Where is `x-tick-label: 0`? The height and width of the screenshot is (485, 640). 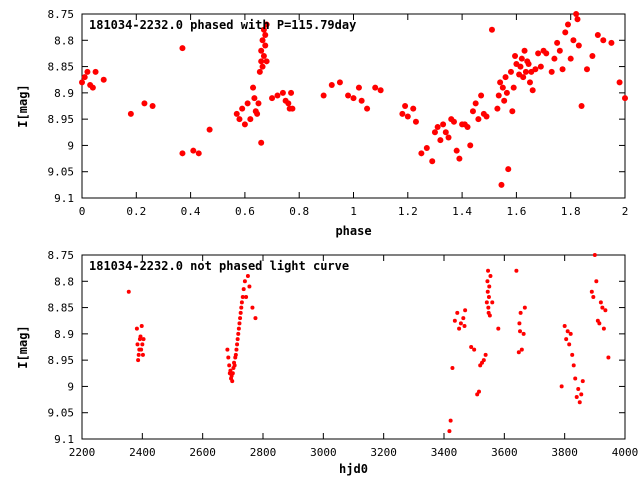 x-tick-label: 0 is located at coordinates (82, 211).